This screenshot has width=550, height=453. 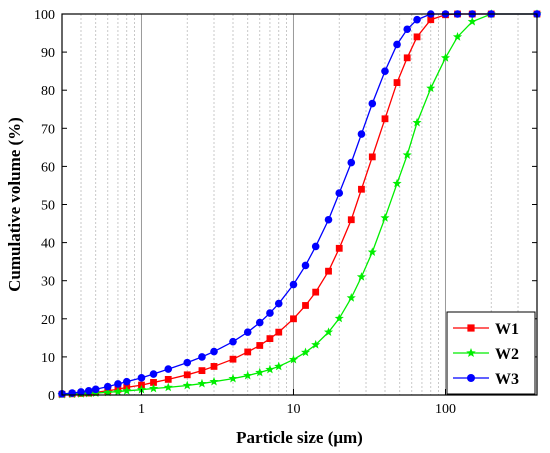 I want to click on y-tick-label: 100, so click(x=44, y=15).